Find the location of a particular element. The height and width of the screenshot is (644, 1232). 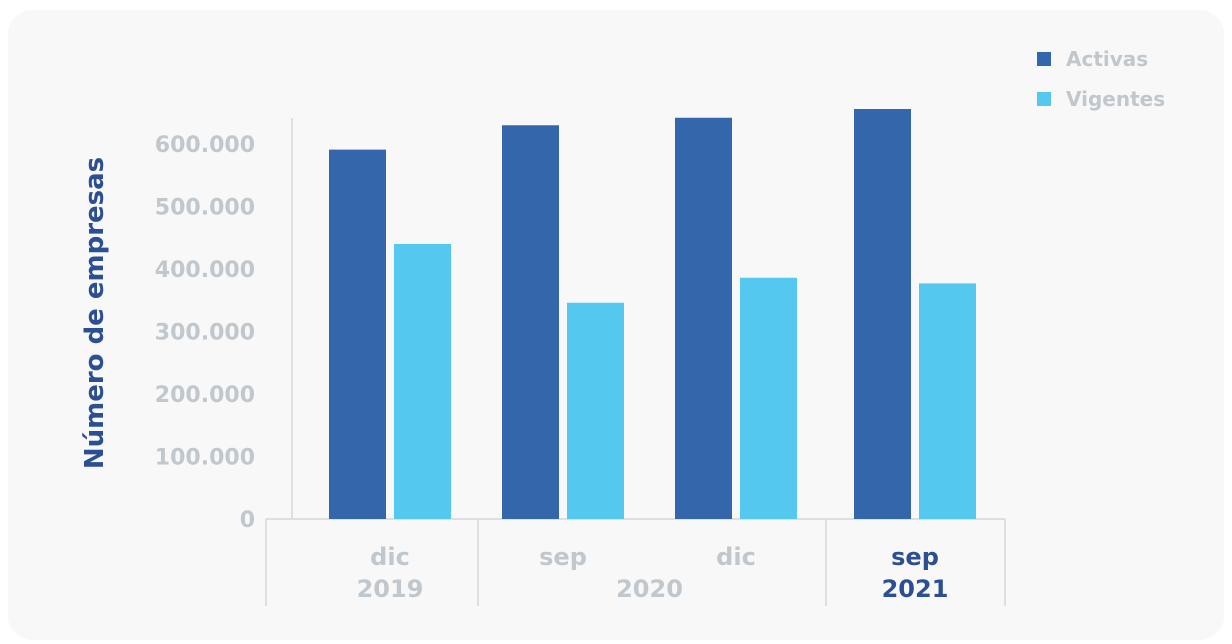

y-tick-label: 0 is located at coordinates (247, 520).